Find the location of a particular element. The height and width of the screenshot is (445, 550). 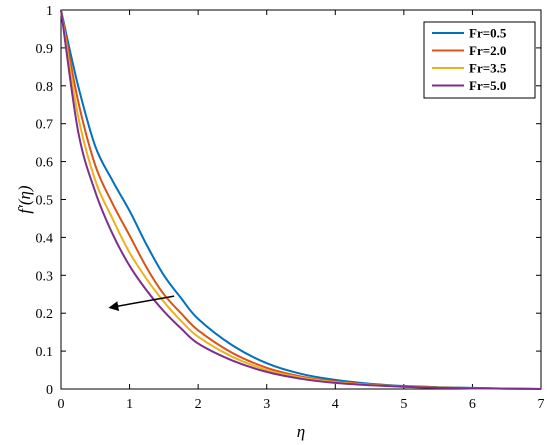

y-tick-label: 0.7 is located at coordinates (45, 125).